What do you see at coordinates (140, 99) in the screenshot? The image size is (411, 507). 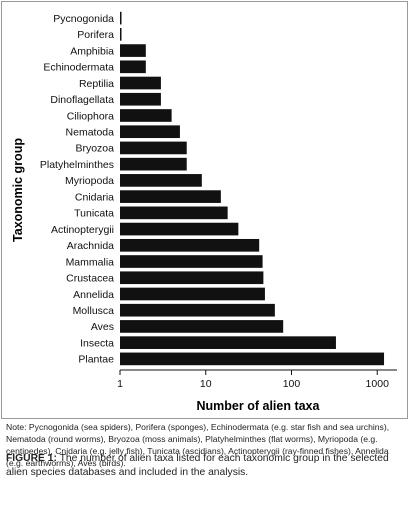 I see `bar-dinoflagellata` at bounding box center [140, 99].